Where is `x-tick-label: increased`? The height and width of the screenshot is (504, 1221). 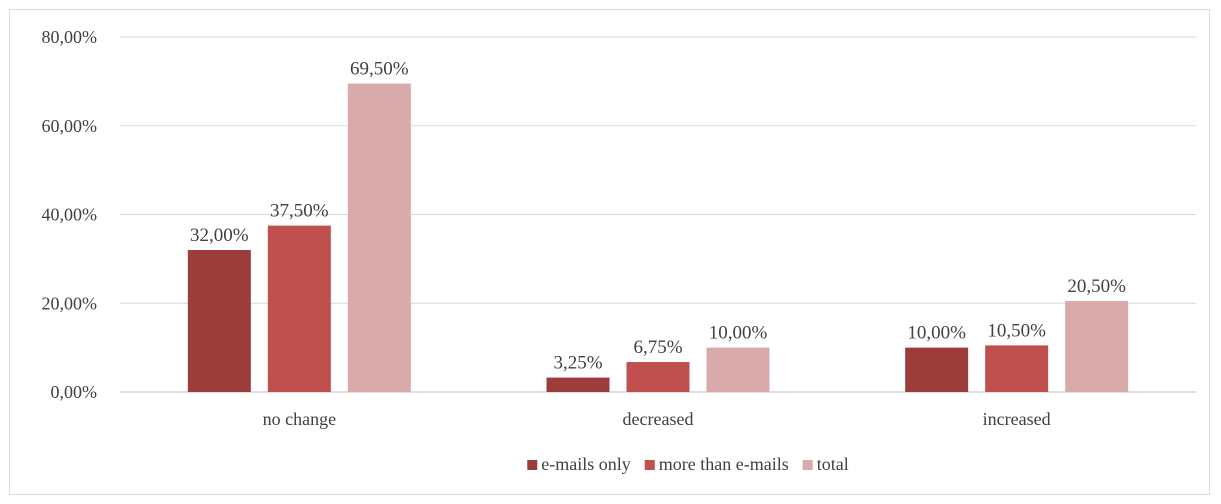 x-tick-label: increased is located at coordinates (1017, 419).